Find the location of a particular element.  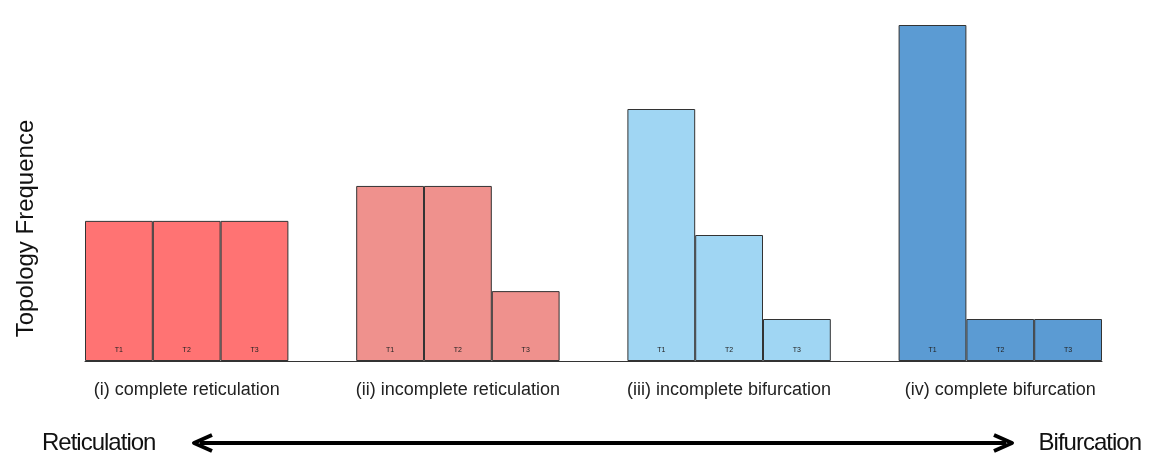

text: (iv) complete bifurcation is located at coordinates (1000, 389).